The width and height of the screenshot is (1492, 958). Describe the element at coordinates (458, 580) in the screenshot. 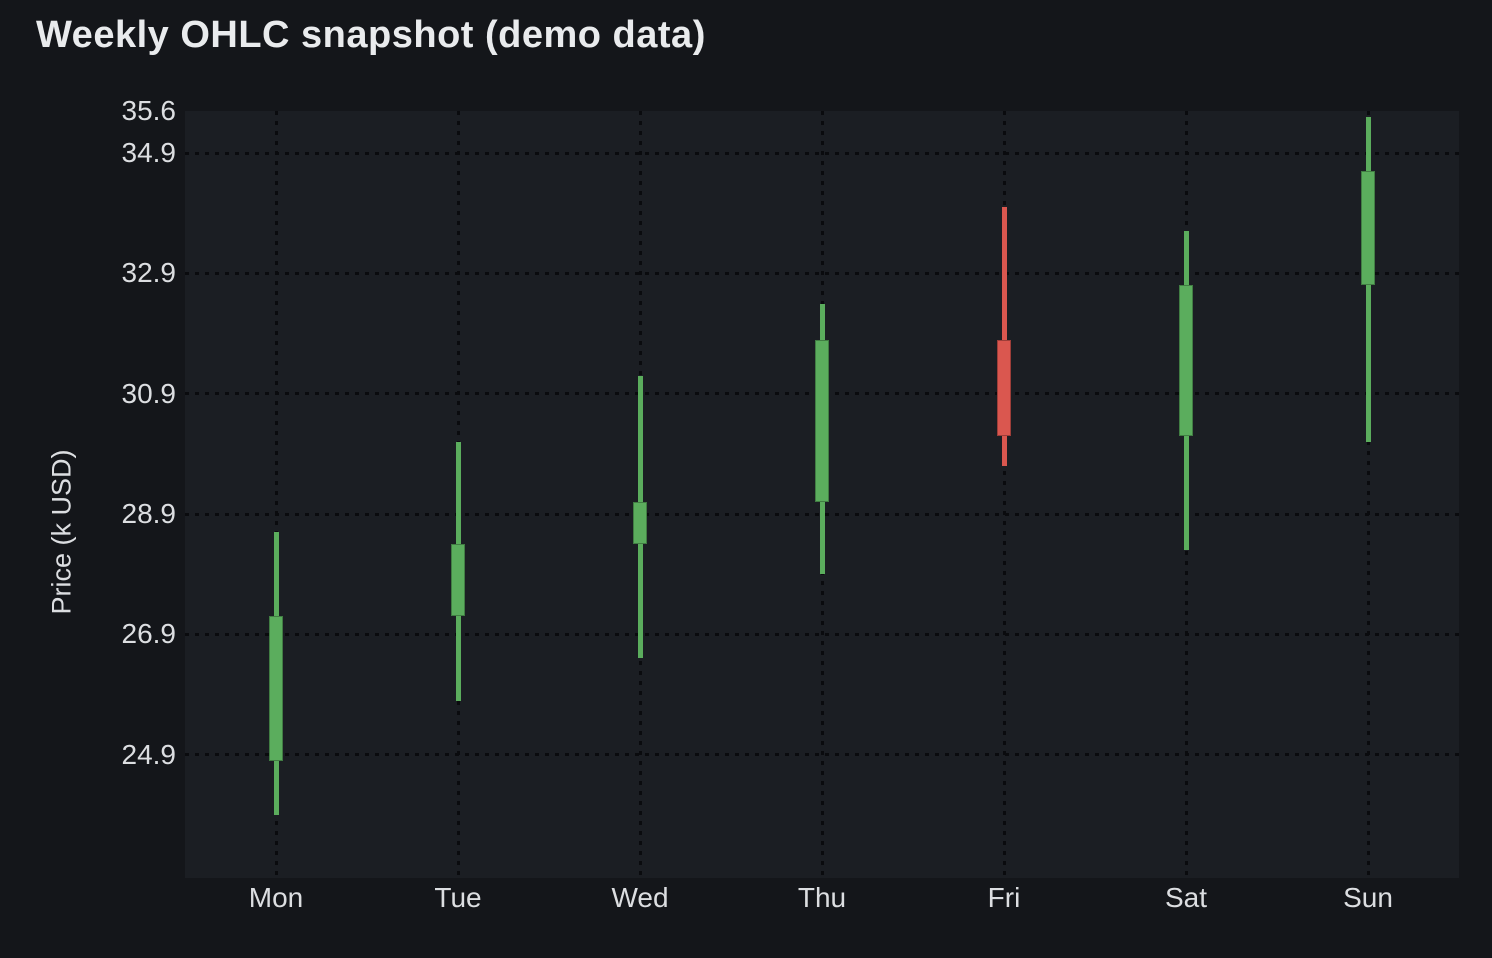

I see `candle-tue-body` at that location.